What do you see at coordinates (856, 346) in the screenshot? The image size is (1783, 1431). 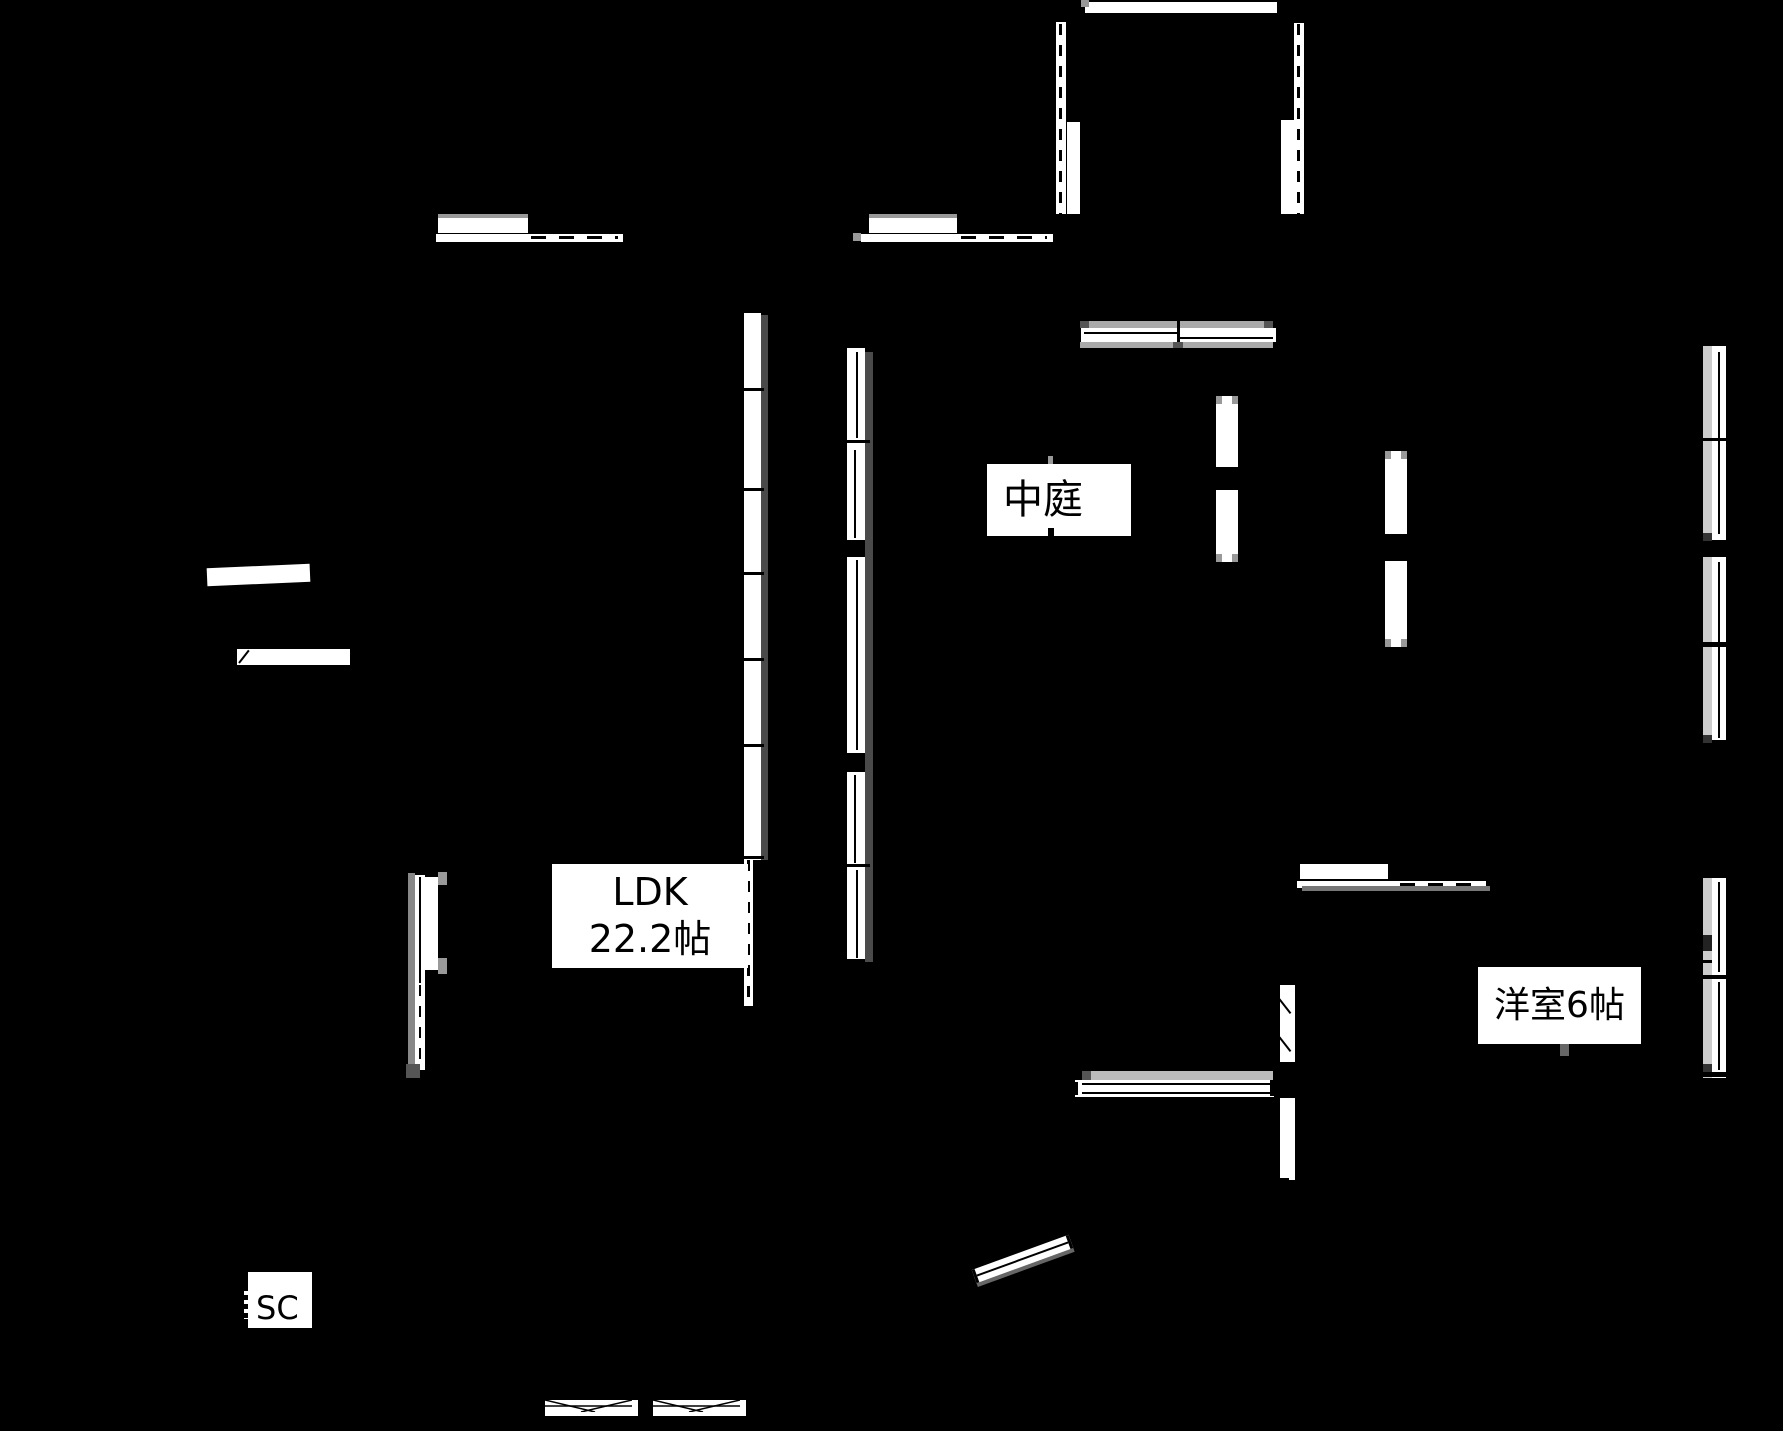 I see `left-wall-cap-top` at bounding box center [856, 346].